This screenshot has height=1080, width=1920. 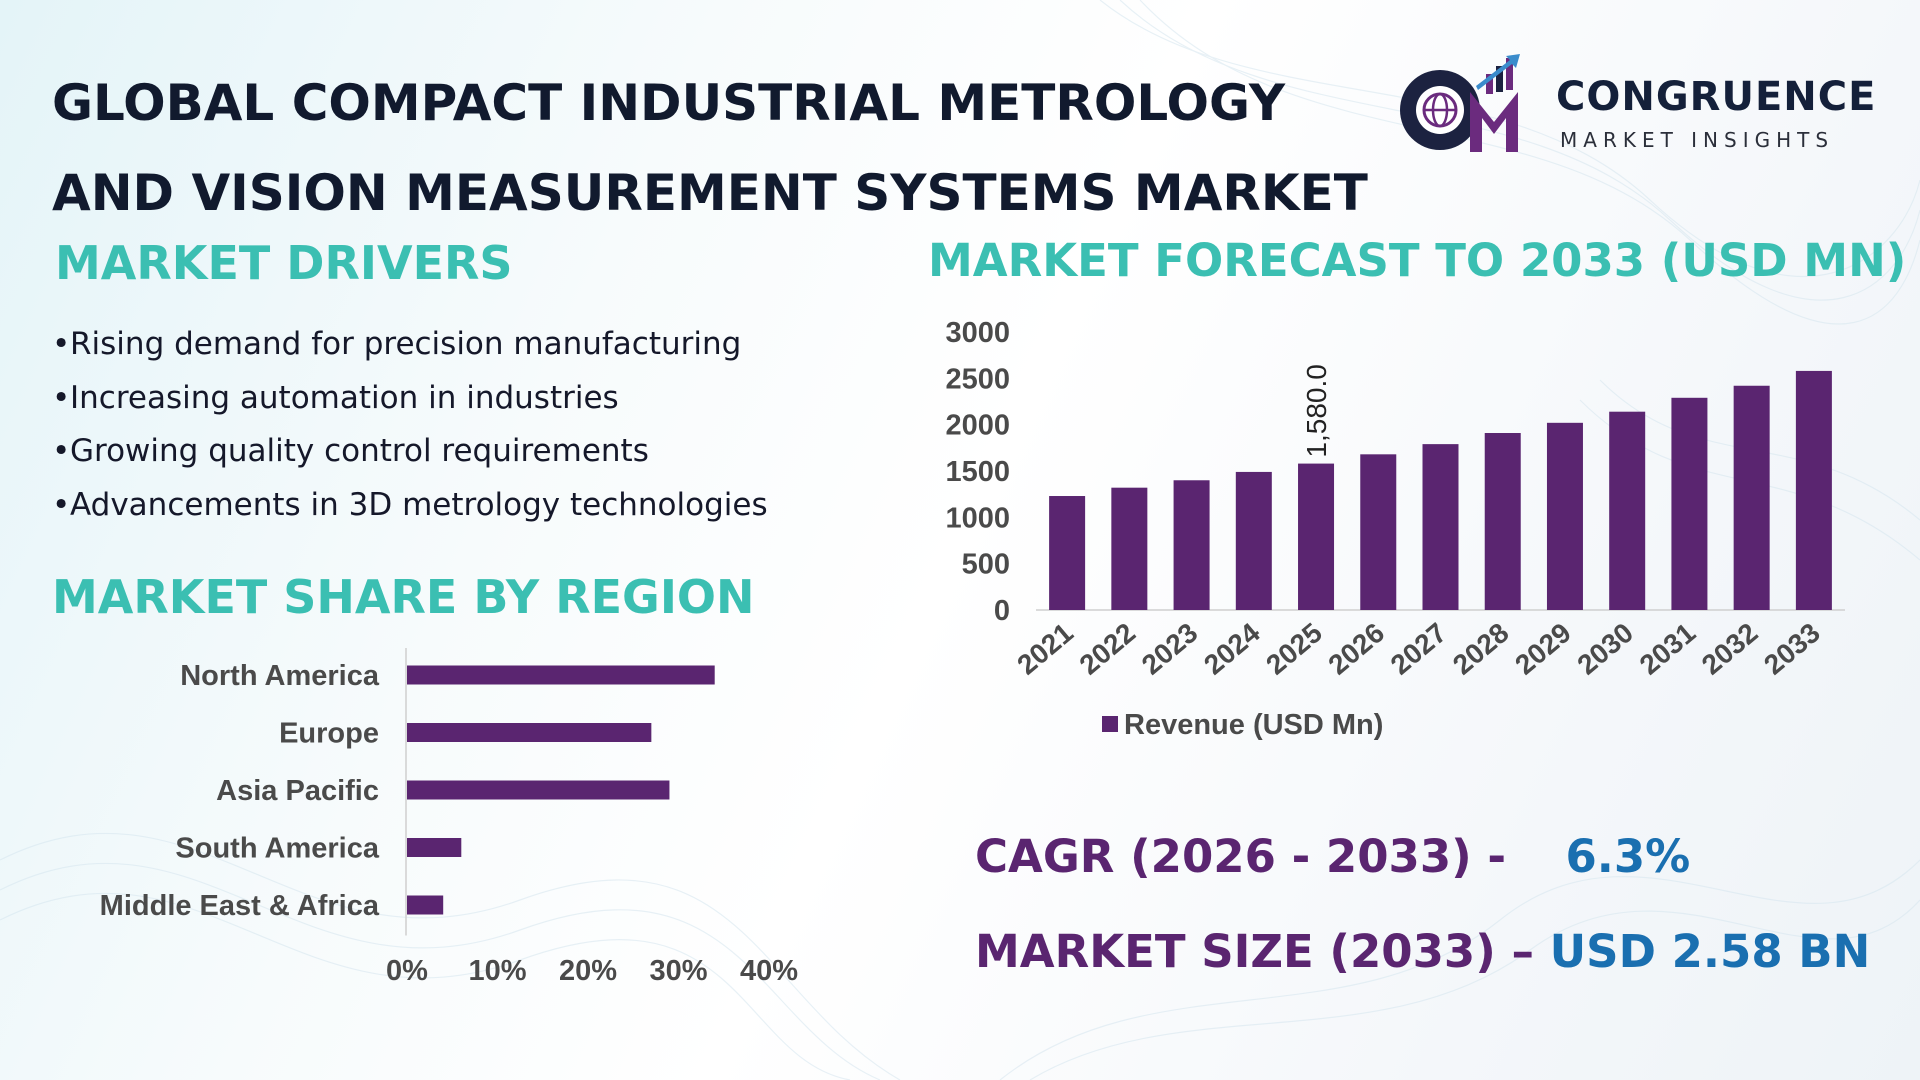 What do you see at coordinates (1241, 856) in the screenshot?
I see `cagr-label: CAGR (2026 - 2033) -` at bounding box center [1241, 856].